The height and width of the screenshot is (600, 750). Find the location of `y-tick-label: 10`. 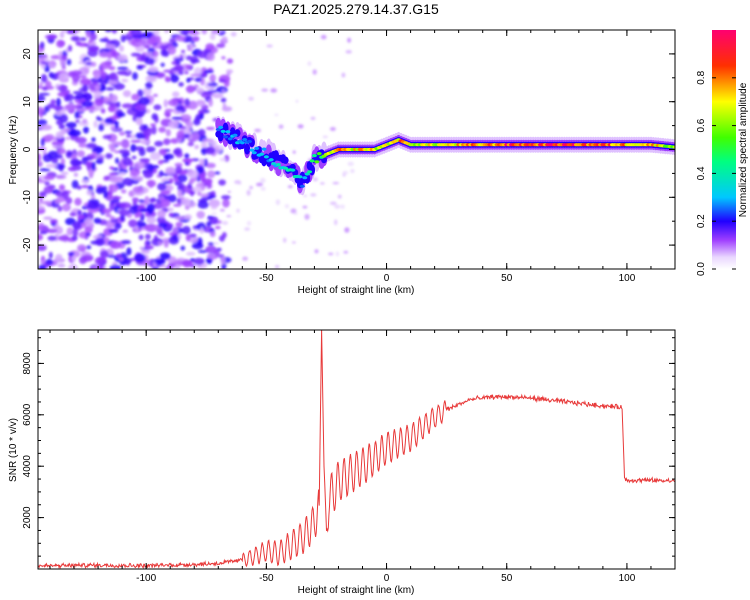

y-tick-label: 10 is located at coordinates (27, 102).